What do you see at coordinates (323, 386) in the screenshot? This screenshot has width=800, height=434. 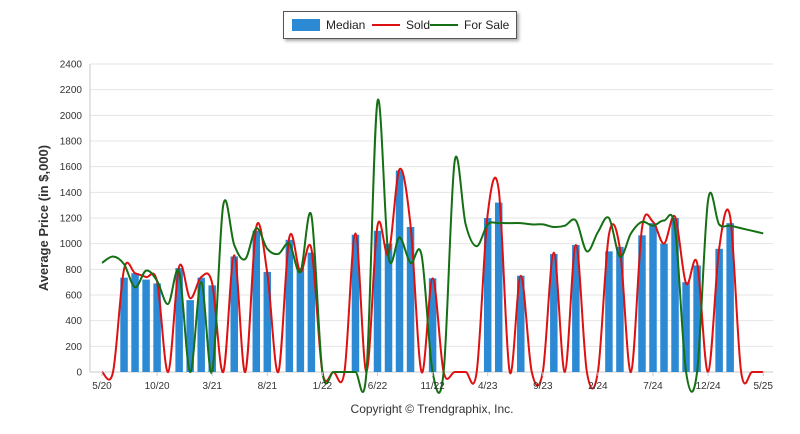 I see `x-tick-label-1-22: 1/22` at bounding box center [323, 386].